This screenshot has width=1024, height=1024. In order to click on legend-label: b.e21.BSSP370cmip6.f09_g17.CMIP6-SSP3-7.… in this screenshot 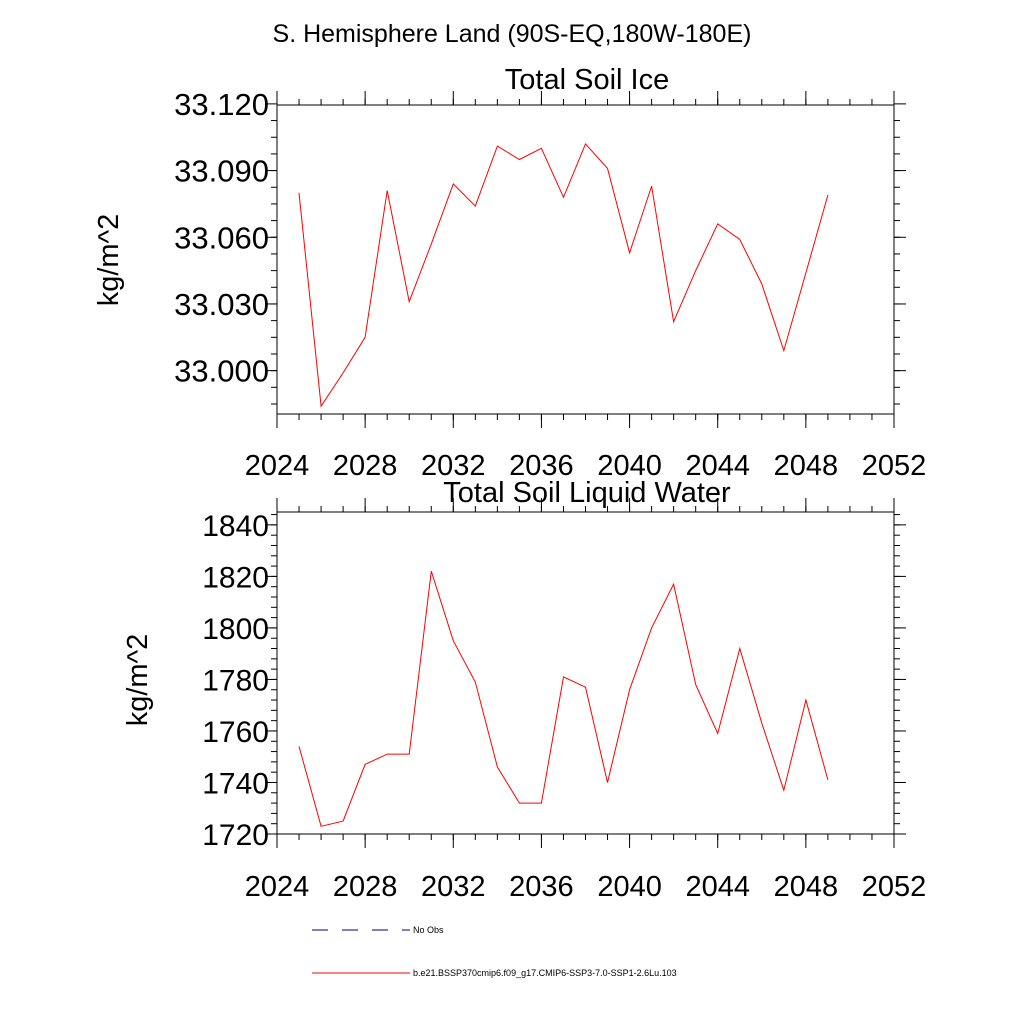, I will do `click(545, 973)`.